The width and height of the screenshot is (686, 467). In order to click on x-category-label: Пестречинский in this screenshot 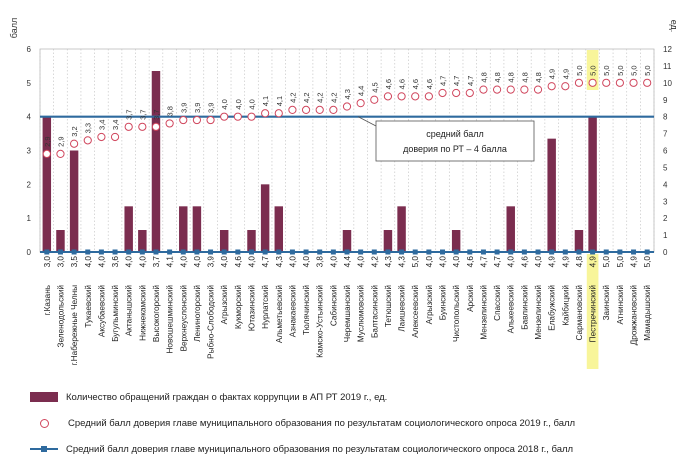, I will do `click(593, 313)`.